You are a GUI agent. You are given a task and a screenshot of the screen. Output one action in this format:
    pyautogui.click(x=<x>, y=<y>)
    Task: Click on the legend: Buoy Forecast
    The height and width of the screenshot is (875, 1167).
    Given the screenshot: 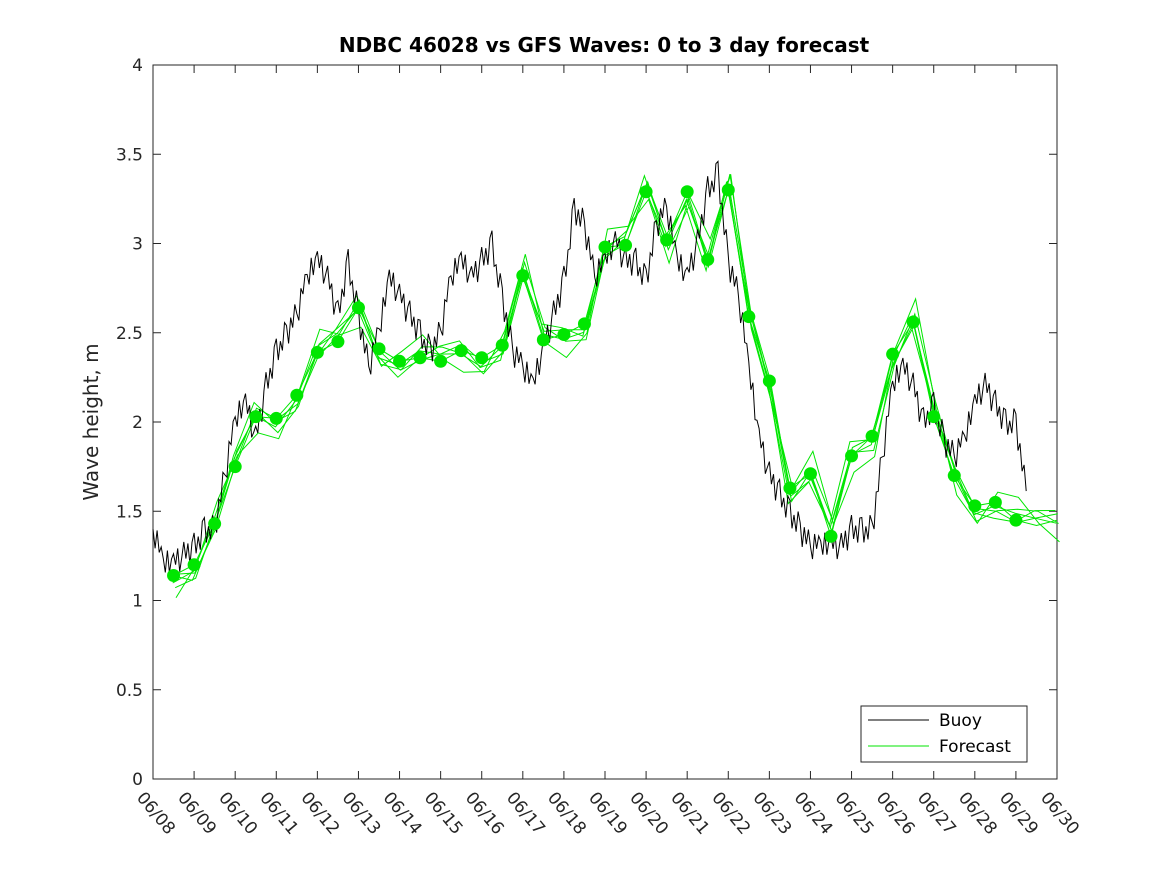 What is the action you would take?
    pyautogui.click(x=944, y=734)
    